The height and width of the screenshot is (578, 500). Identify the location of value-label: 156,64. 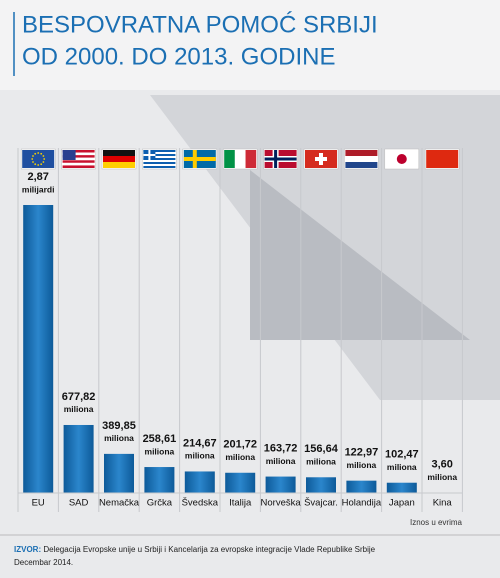
(321, 449).